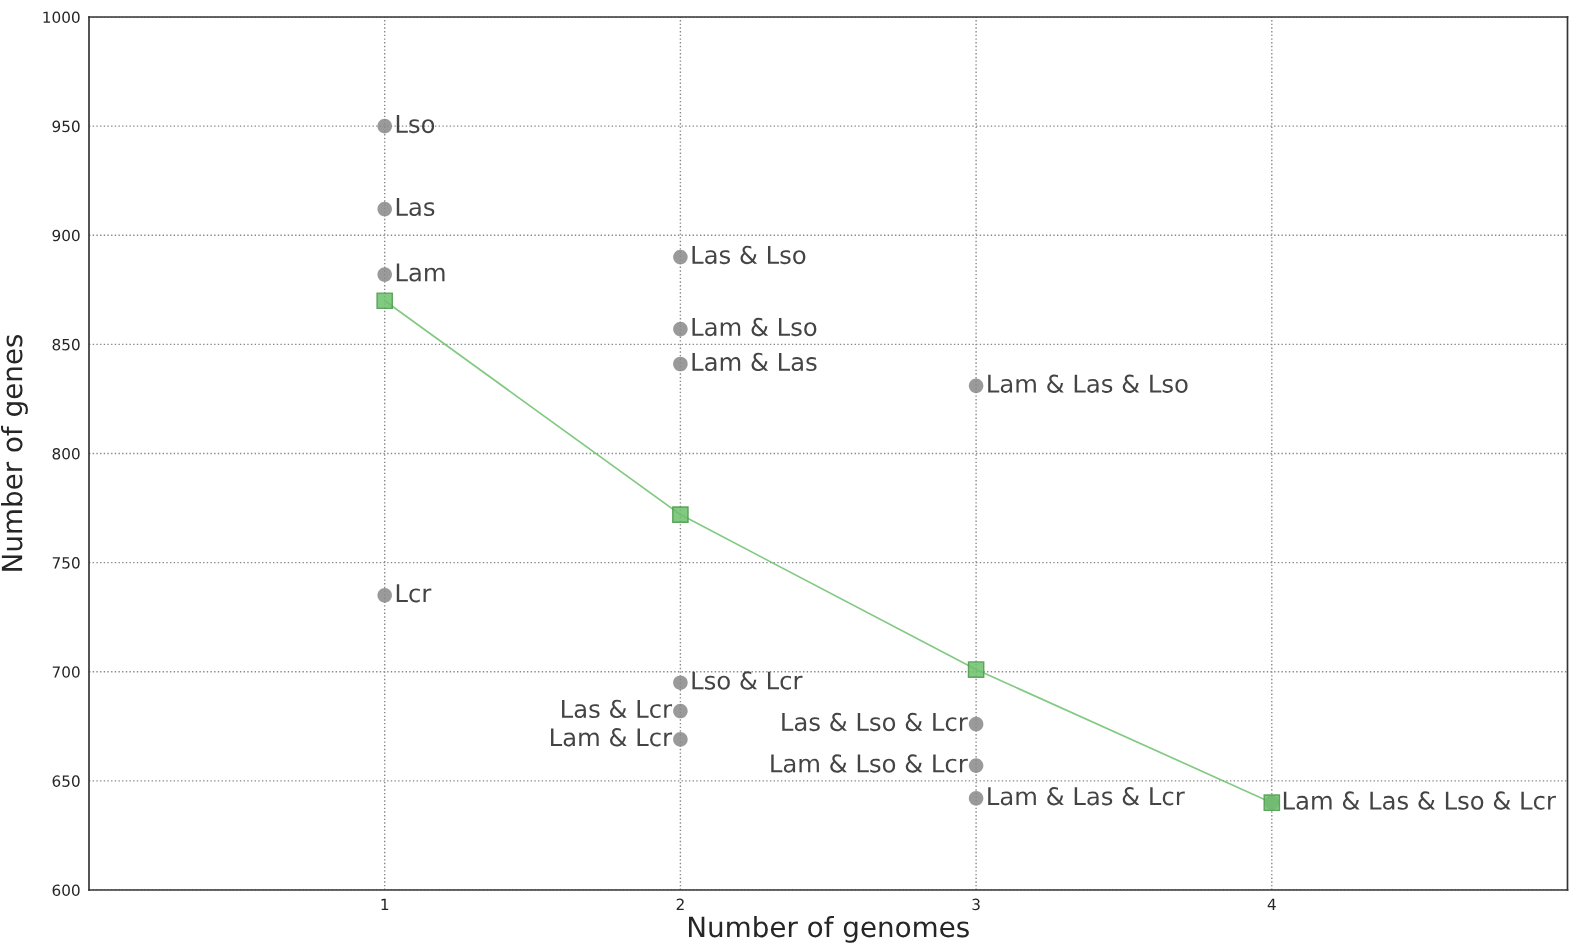 The image size is (1569, 945). Describe the element at coordinates (66, 344) in the screenshot. I see `y-tick-label: 850` at that location.